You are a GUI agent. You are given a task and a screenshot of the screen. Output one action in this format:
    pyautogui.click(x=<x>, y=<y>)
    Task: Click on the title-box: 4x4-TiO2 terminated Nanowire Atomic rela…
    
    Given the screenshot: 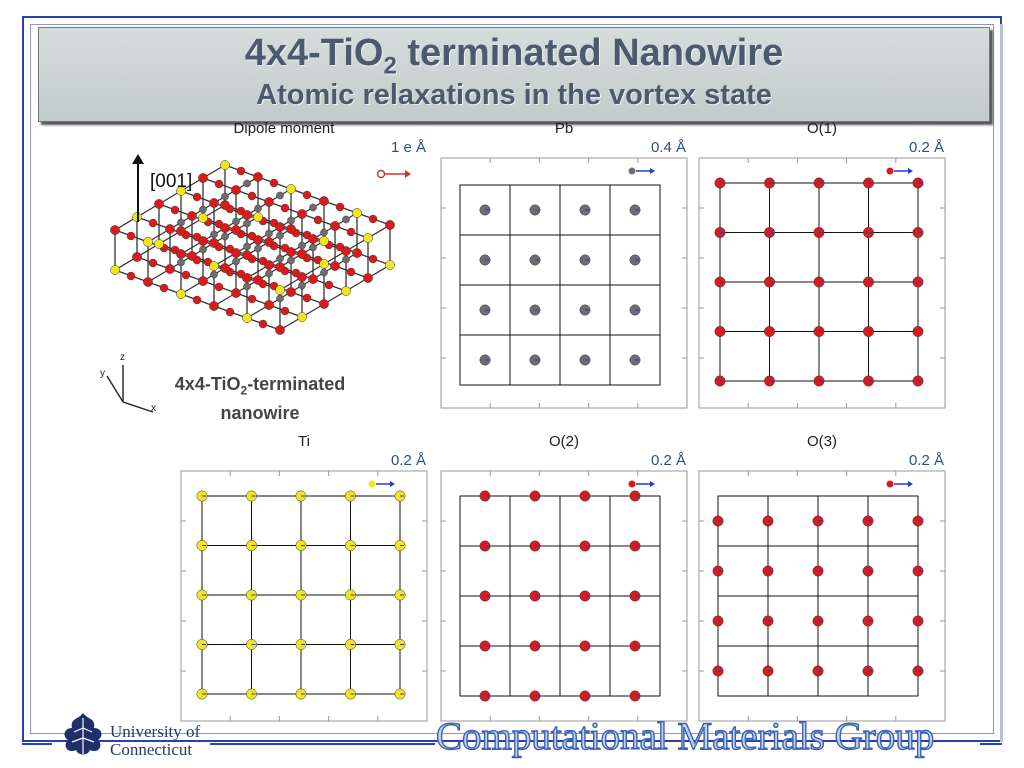 What is the action you would take?
    pyautogui.click(x=514, y=74)
    